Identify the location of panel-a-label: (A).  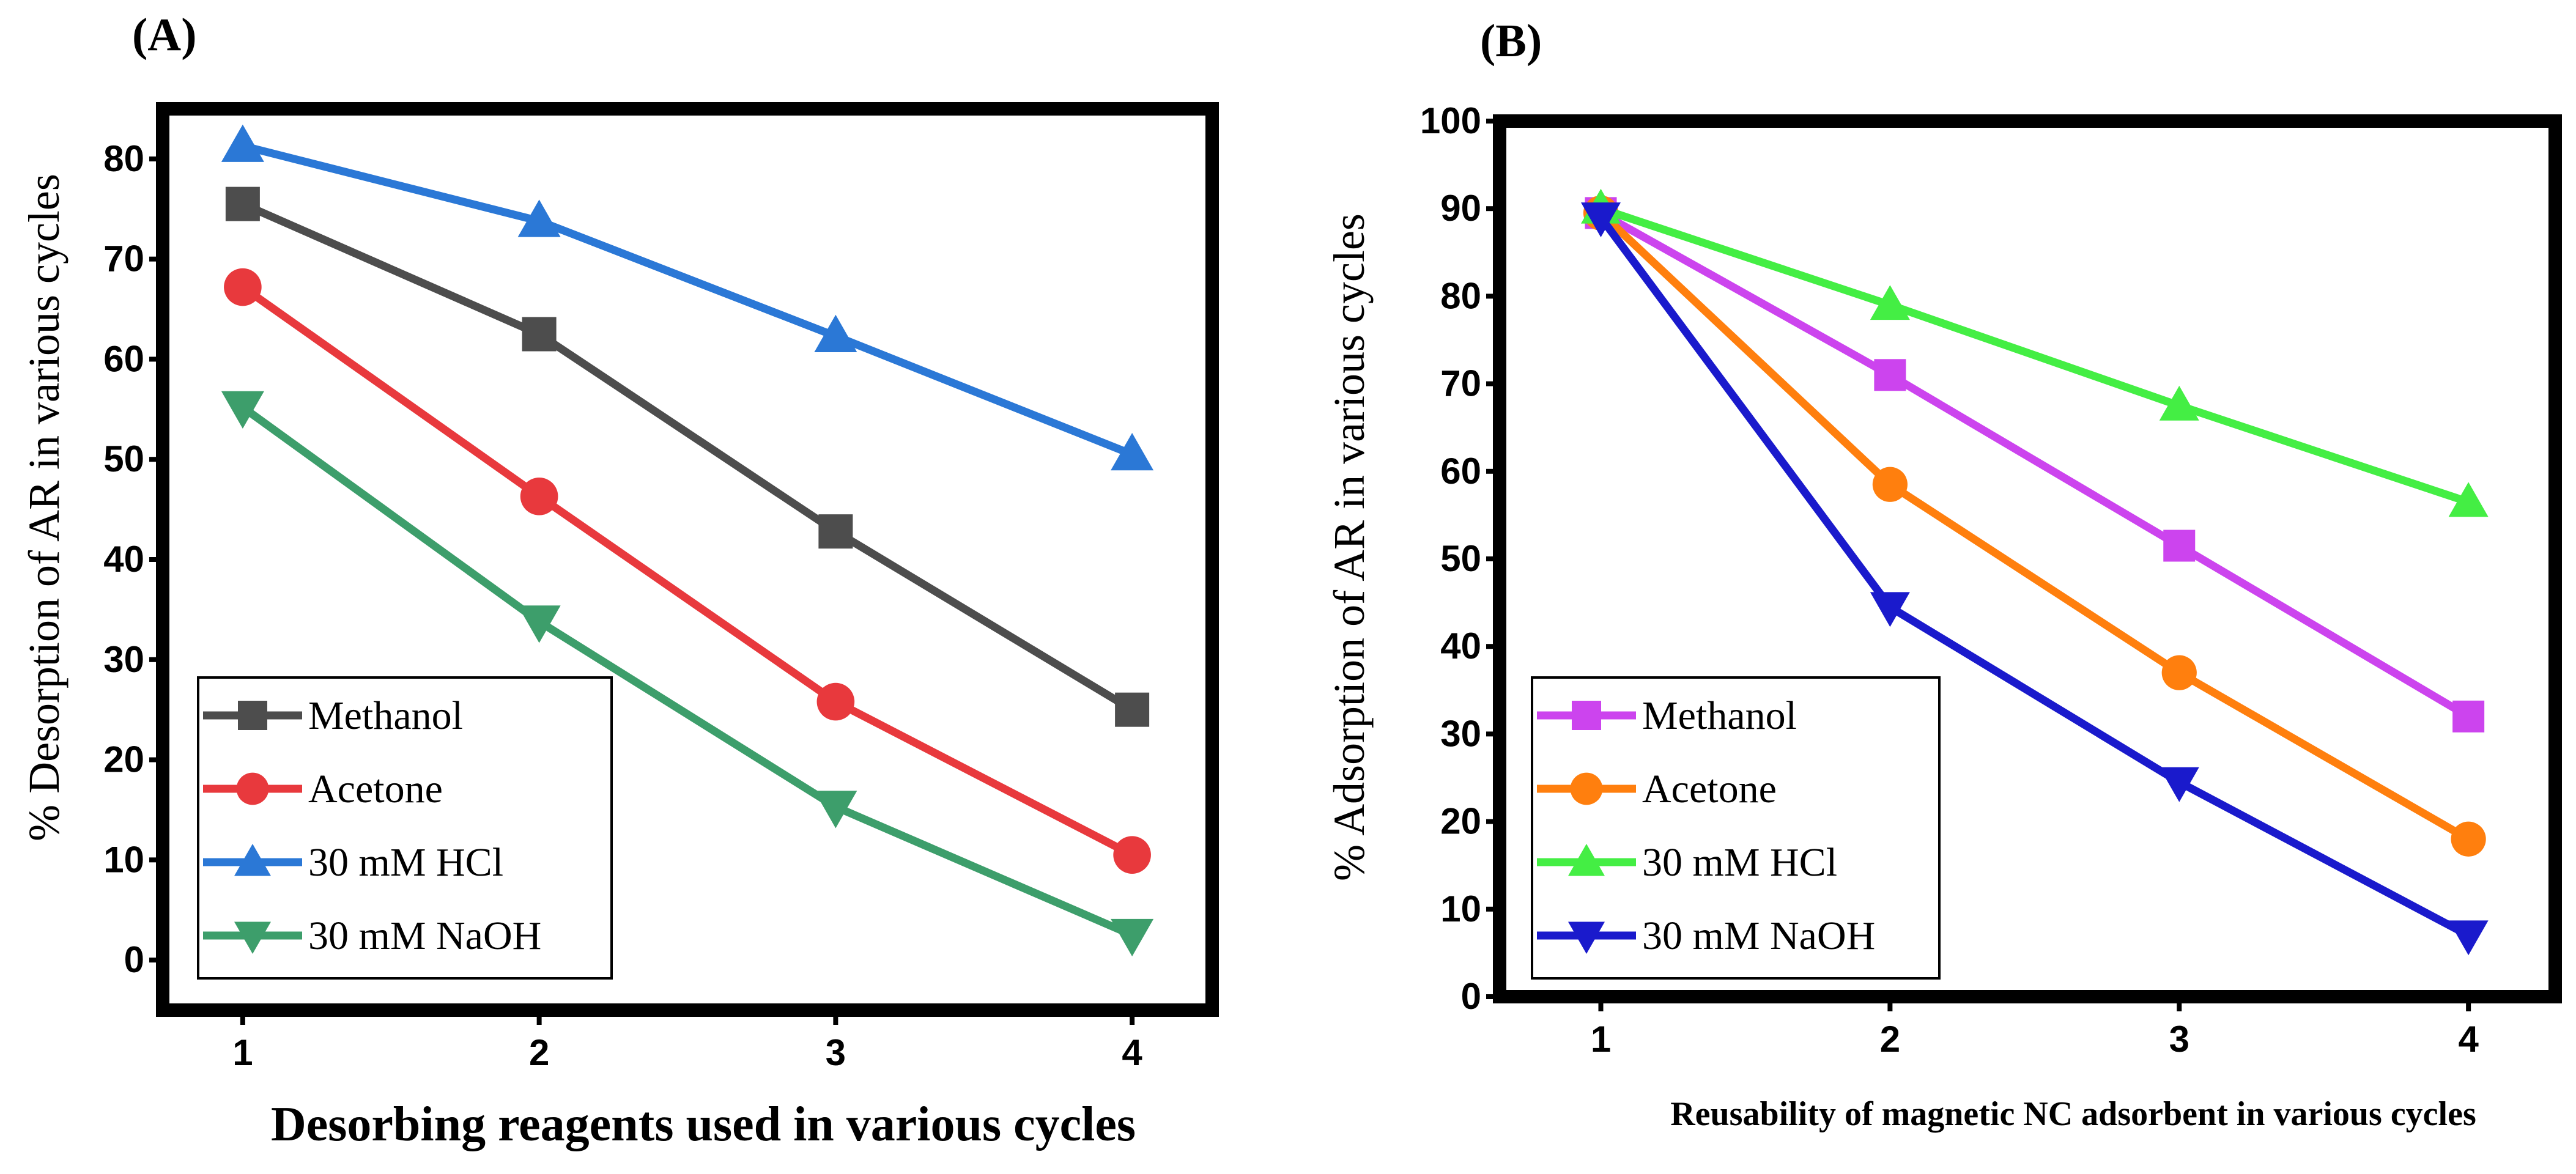
(164, 35).